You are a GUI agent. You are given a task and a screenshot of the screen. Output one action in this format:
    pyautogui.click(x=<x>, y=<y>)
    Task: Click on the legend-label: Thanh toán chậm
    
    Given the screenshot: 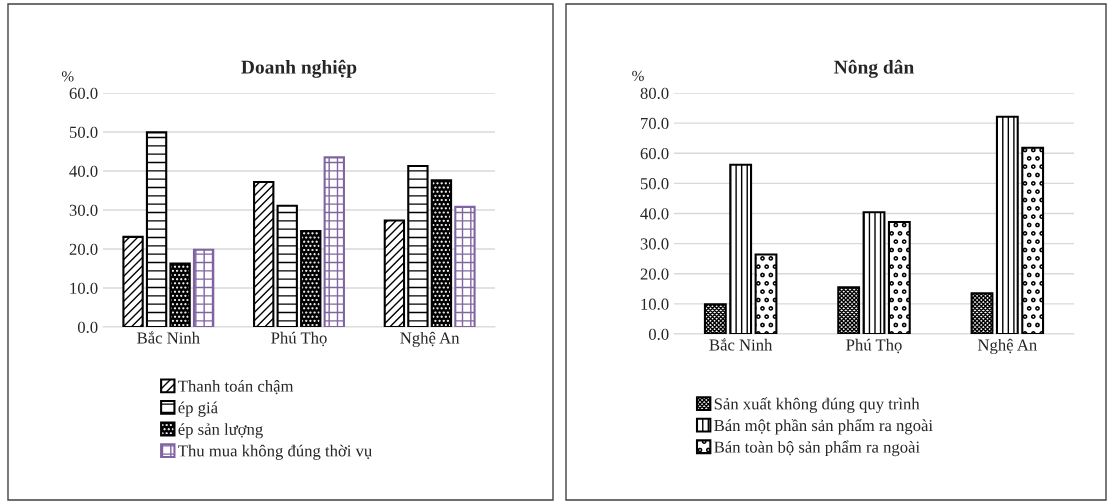 What is the action you would take?
    pyautogui.click(x=236, y=387)
    